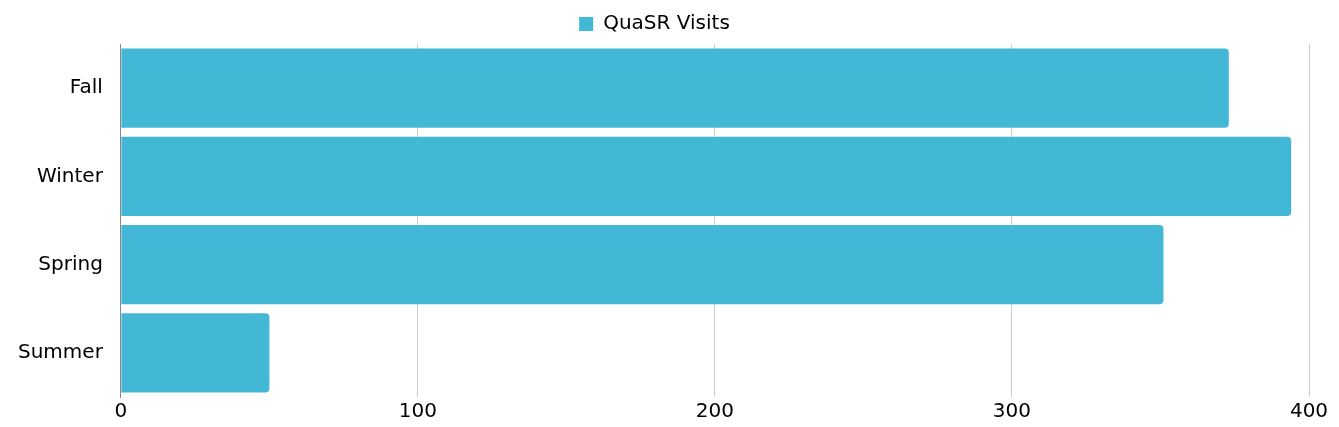 This screenshot has height=427, width=1339. I want to click on y-tick-label: Spring, so click(70, 262).